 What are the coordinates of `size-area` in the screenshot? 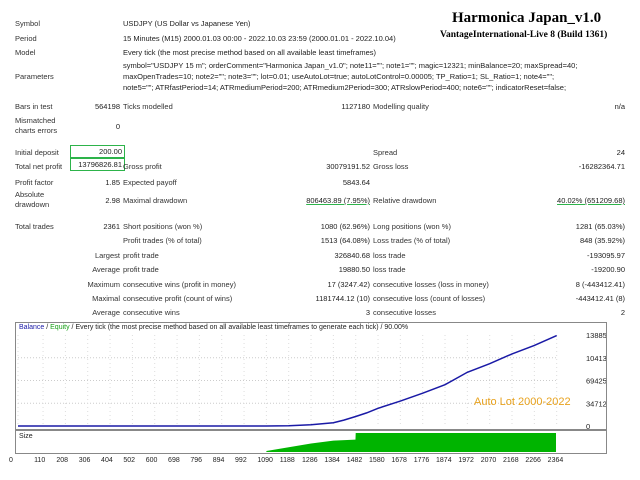 It's located at (411, 442).